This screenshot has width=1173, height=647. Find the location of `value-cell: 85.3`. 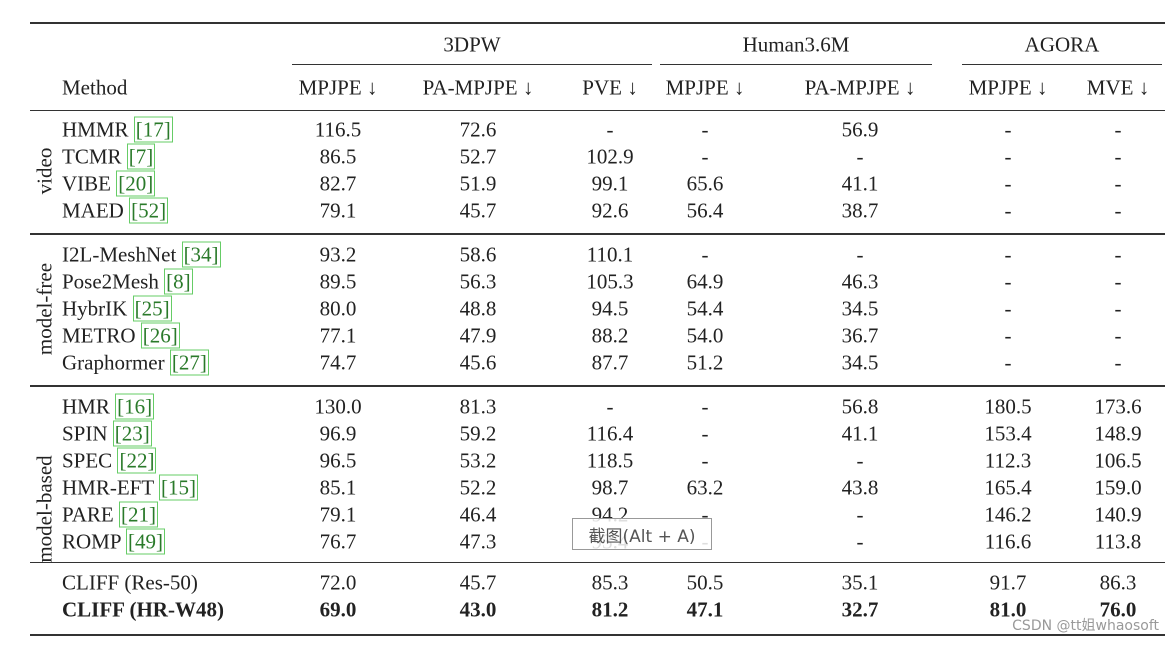

value-cell: 85.3 is located at coordinates (610, 582).